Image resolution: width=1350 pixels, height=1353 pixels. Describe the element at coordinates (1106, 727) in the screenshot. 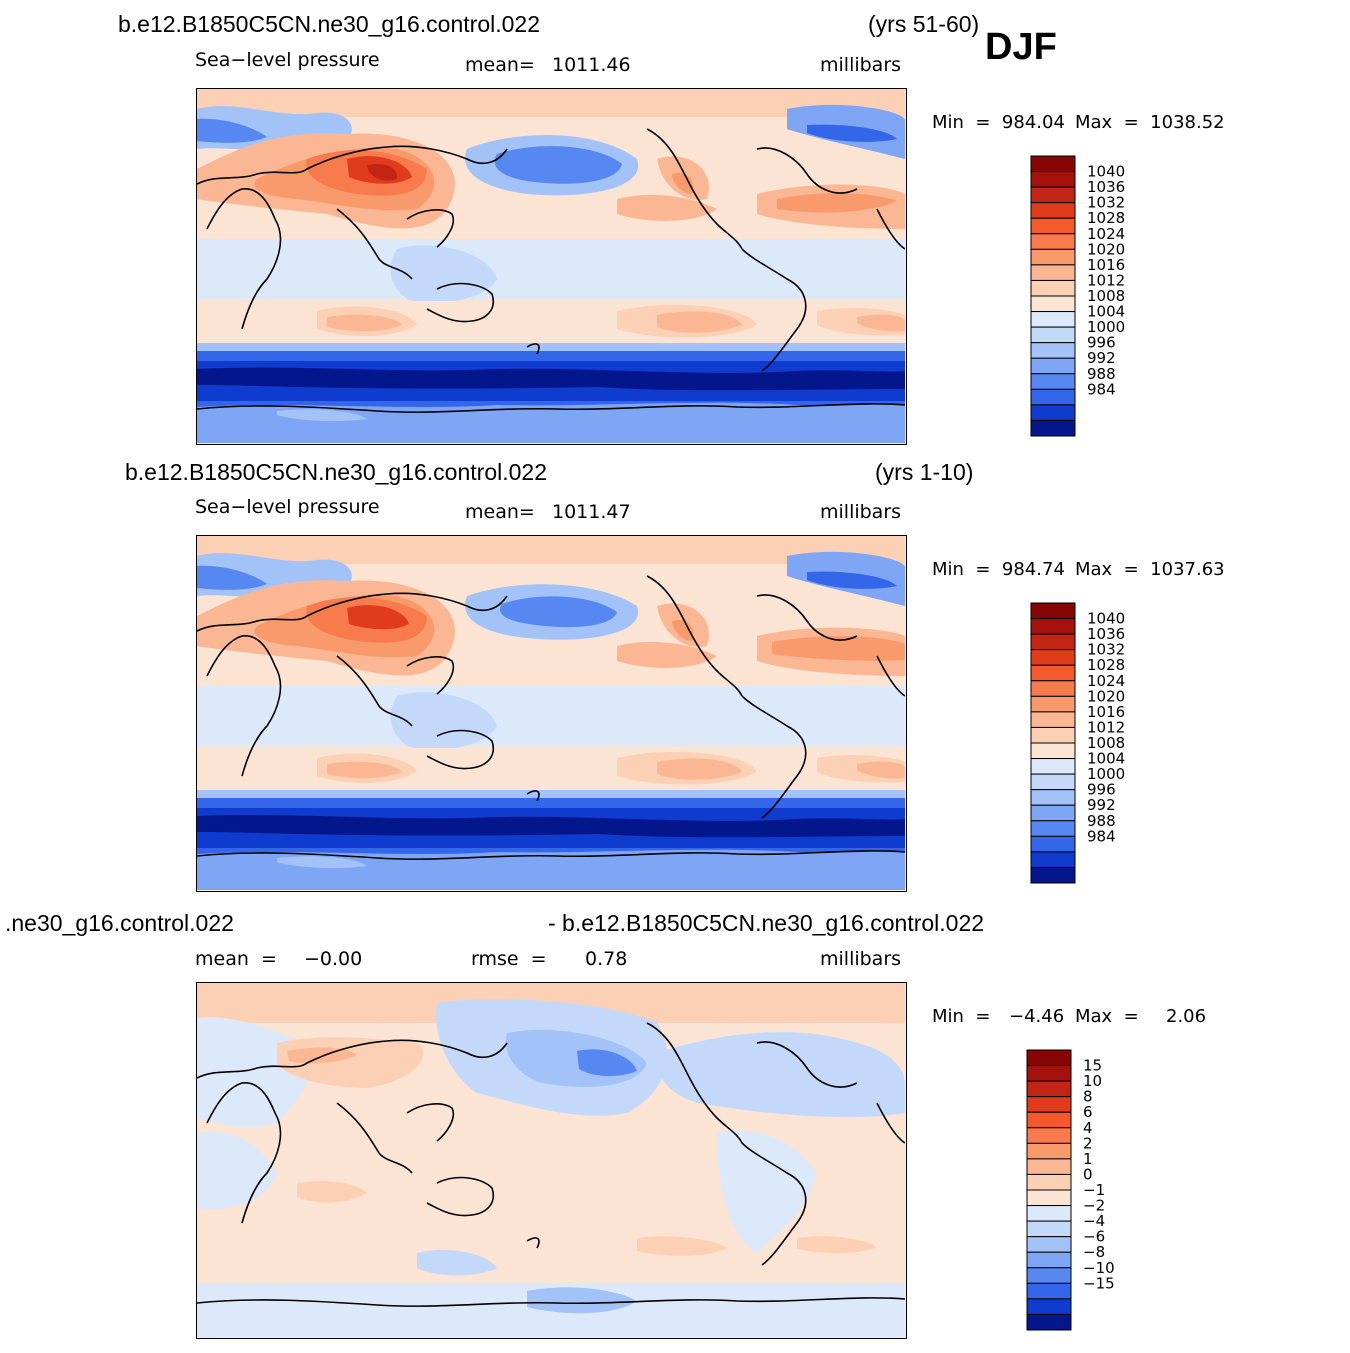

I see `colorbar-tick-label: 1012` at that location.